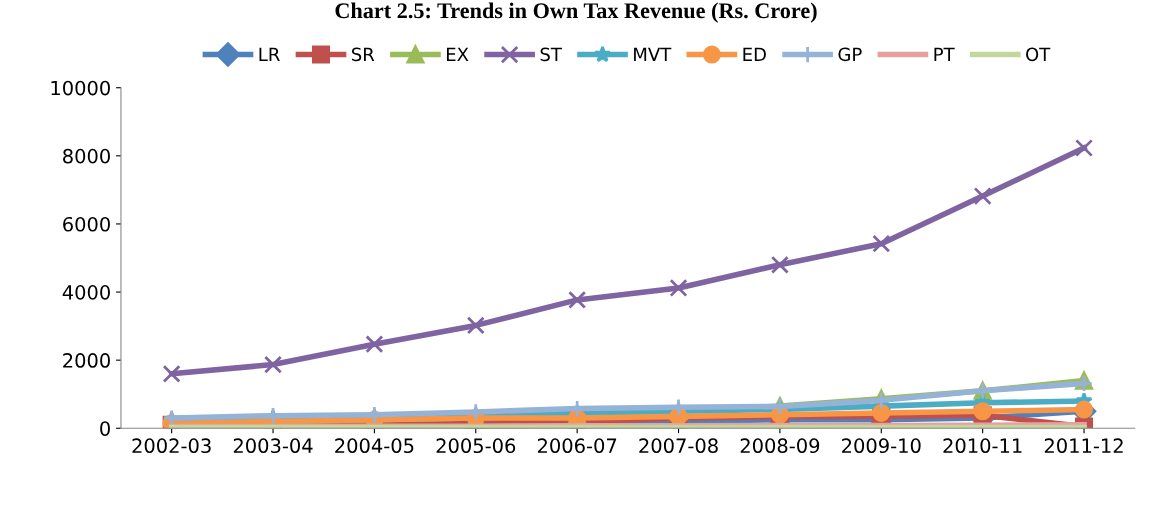 This screenshot has height=516, width=1152. What do you see at coordinates (374, 446) in the screenshot?
I see `x-tick-label: 2004-05` at bounding box center [374, 446].